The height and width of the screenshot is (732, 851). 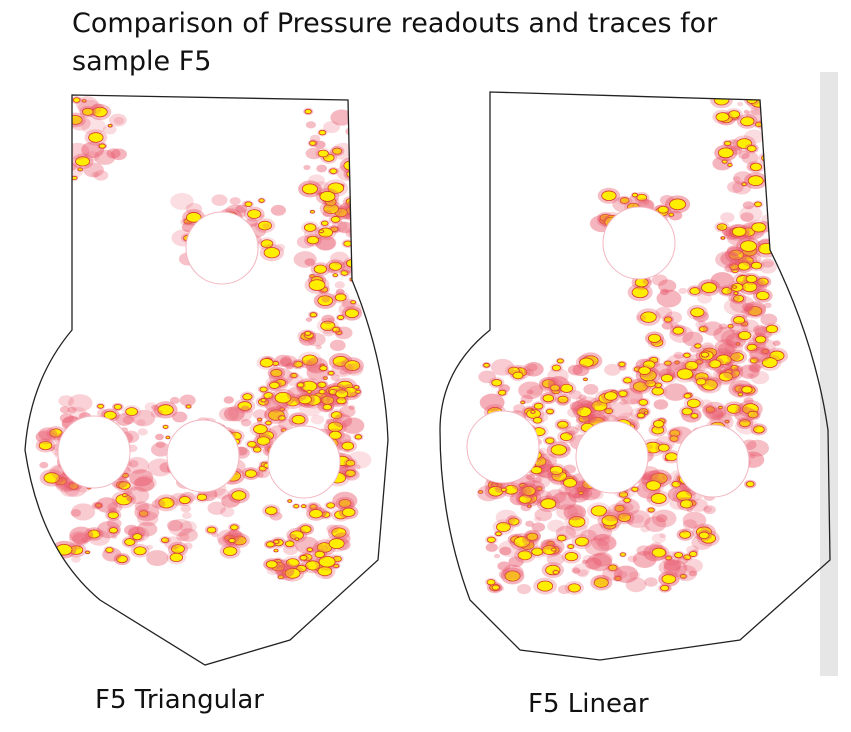 What do you see at coordinates (829, 374) in the screenshot?
I see `scroll-strip` at bounding box center [829, 374].